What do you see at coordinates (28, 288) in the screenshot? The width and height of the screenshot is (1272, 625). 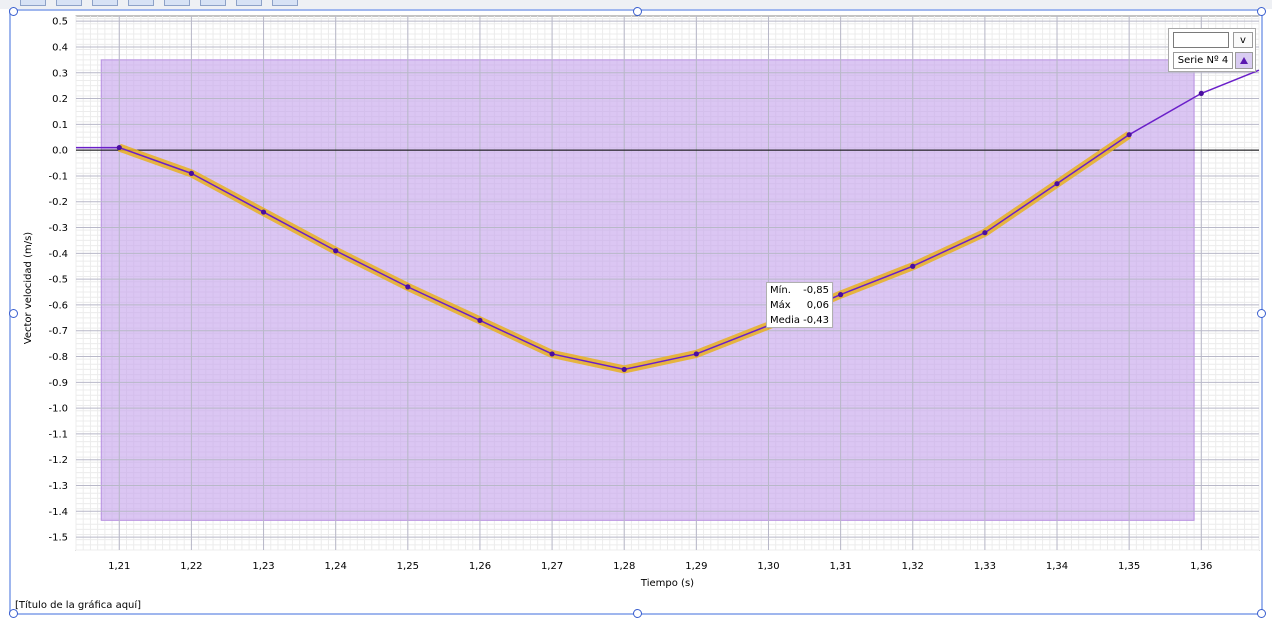 I see `y-axis-label: Vector velocidad (m/s)` at bounding box center [28, 288].